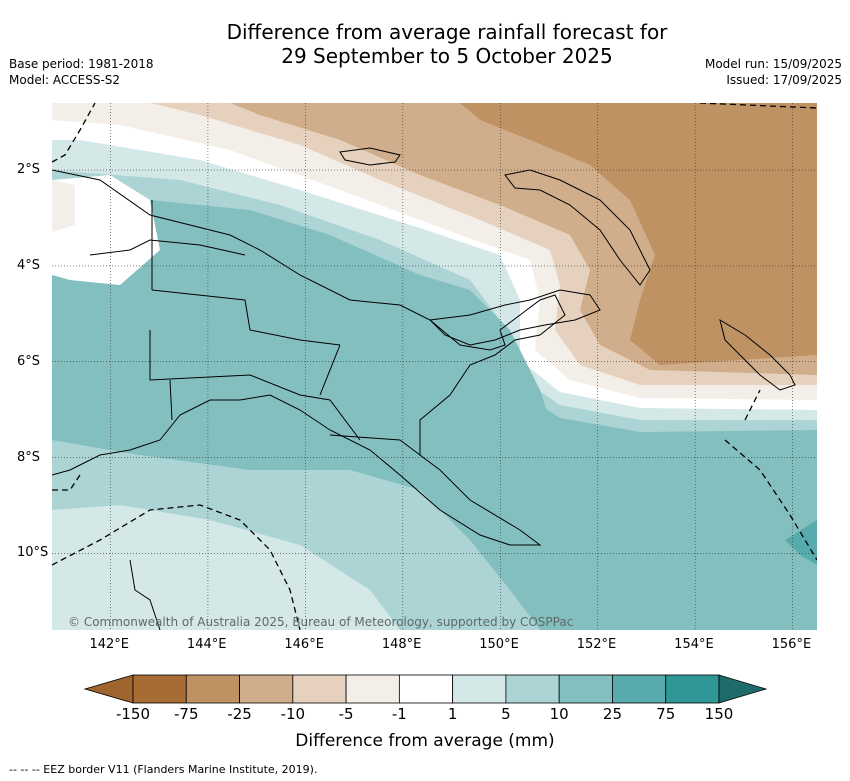 This screenshot has height=781, width=850. What do you see at coordinates (304, 644) in the screenshot?
I see `longitude-label: 146°E` at bounding box center [304, 644].